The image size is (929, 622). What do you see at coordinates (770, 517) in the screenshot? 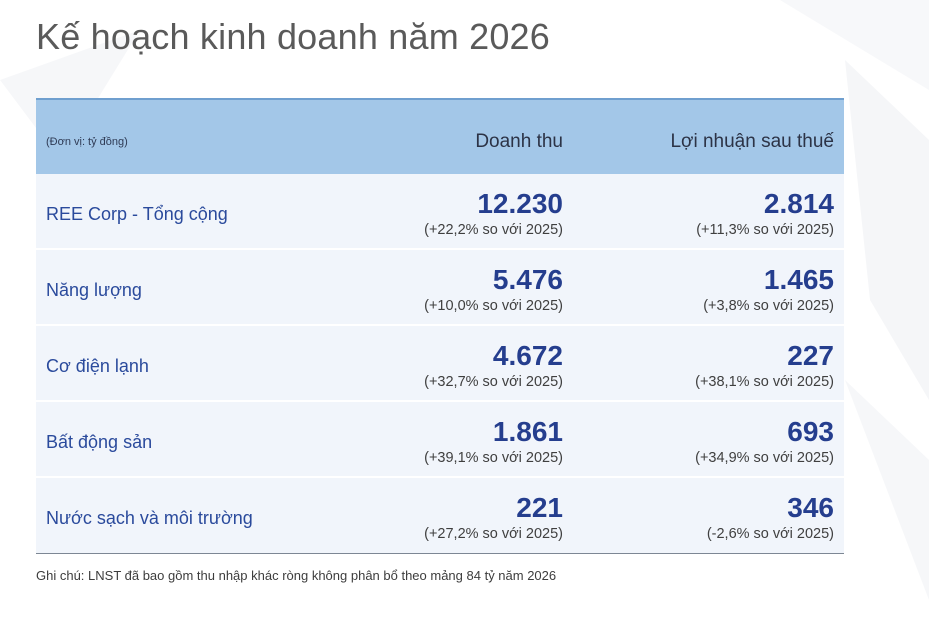
I see `profit-cell: 346 (-2,6% so với 2025)` at bounding box center [770, 517].